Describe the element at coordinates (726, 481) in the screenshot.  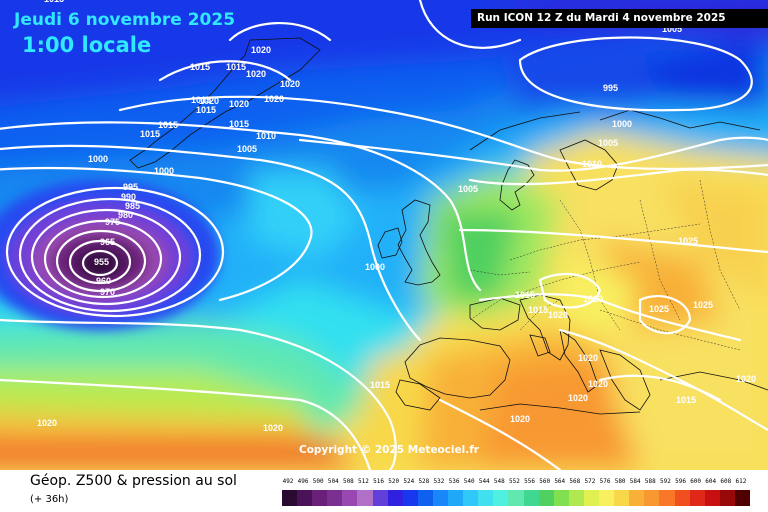
I see `legend-tick: 608` at that location.